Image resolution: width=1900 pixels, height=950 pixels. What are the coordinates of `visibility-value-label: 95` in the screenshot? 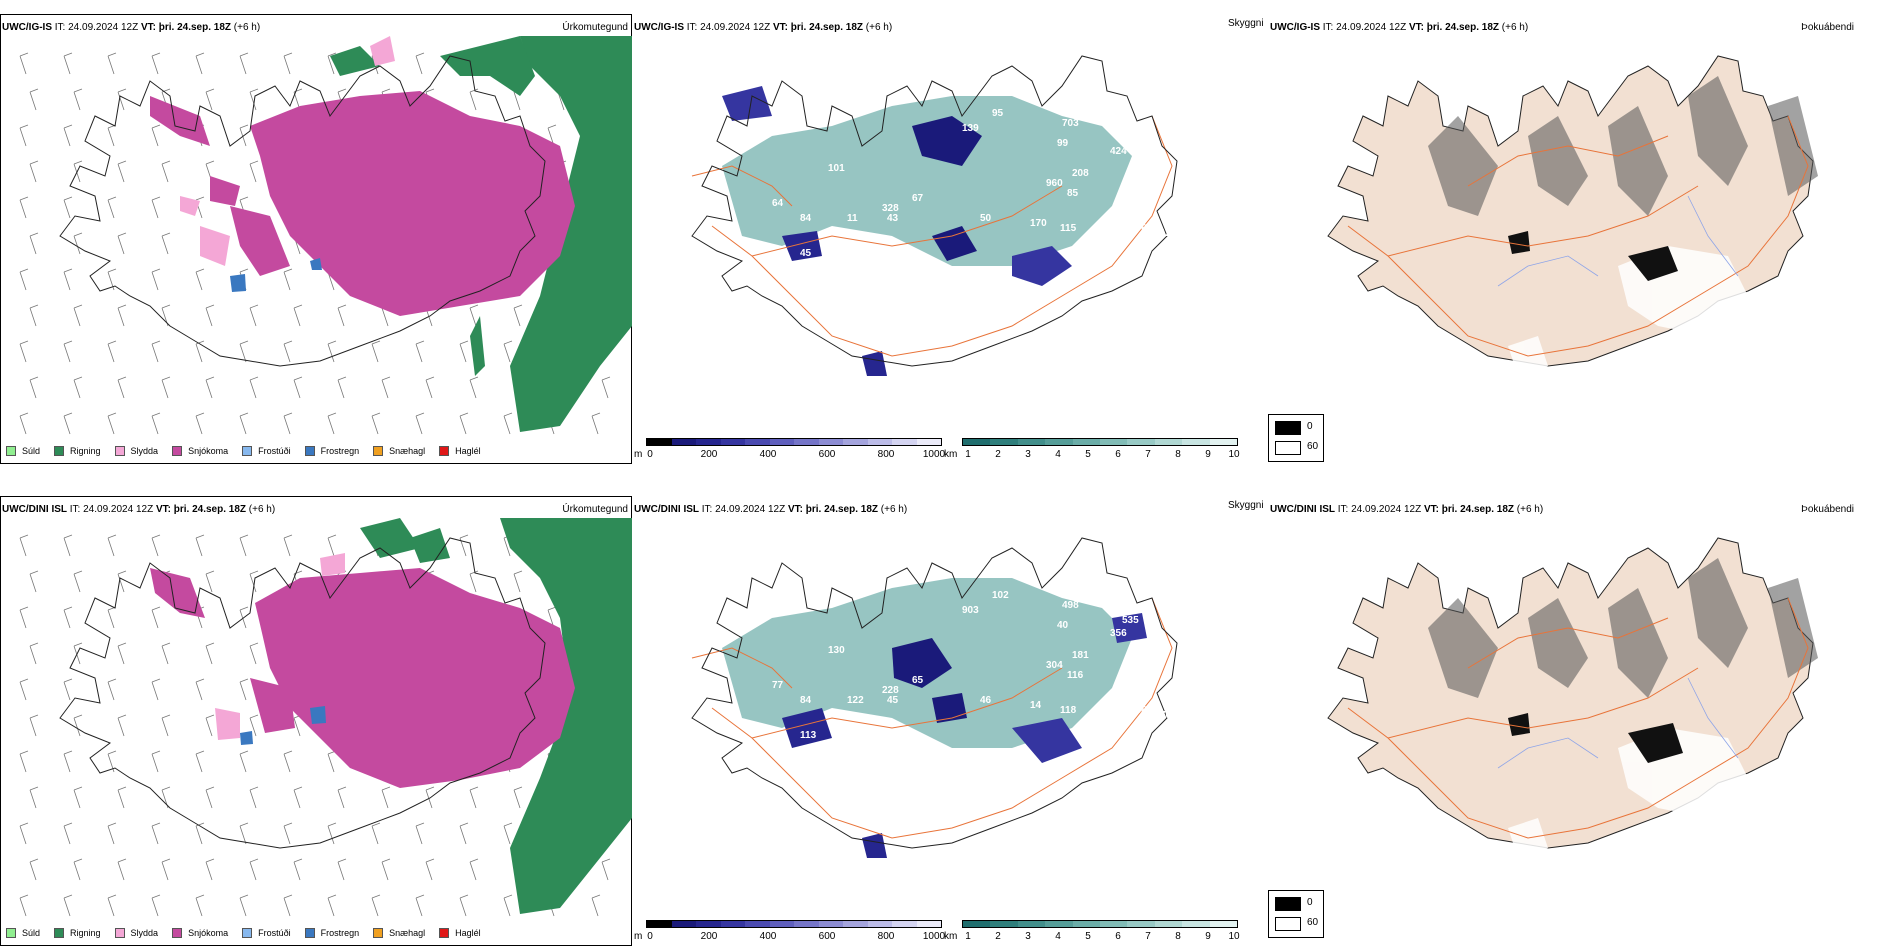 It's located at (998, 113).